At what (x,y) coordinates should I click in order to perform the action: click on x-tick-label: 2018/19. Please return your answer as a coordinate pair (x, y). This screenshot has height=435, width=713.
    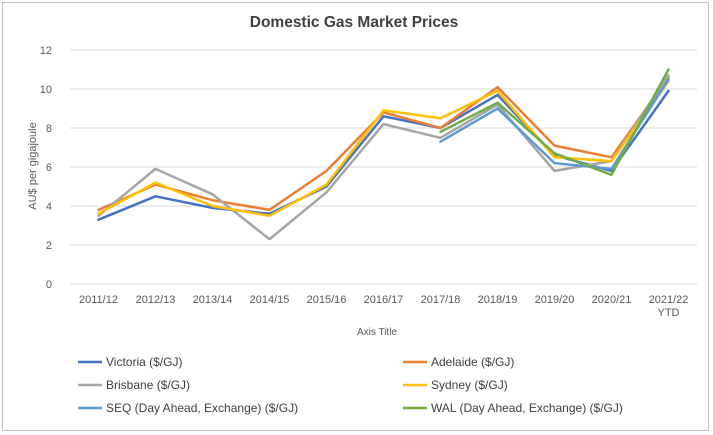
    Looking at the image, I should click on (498, 300).